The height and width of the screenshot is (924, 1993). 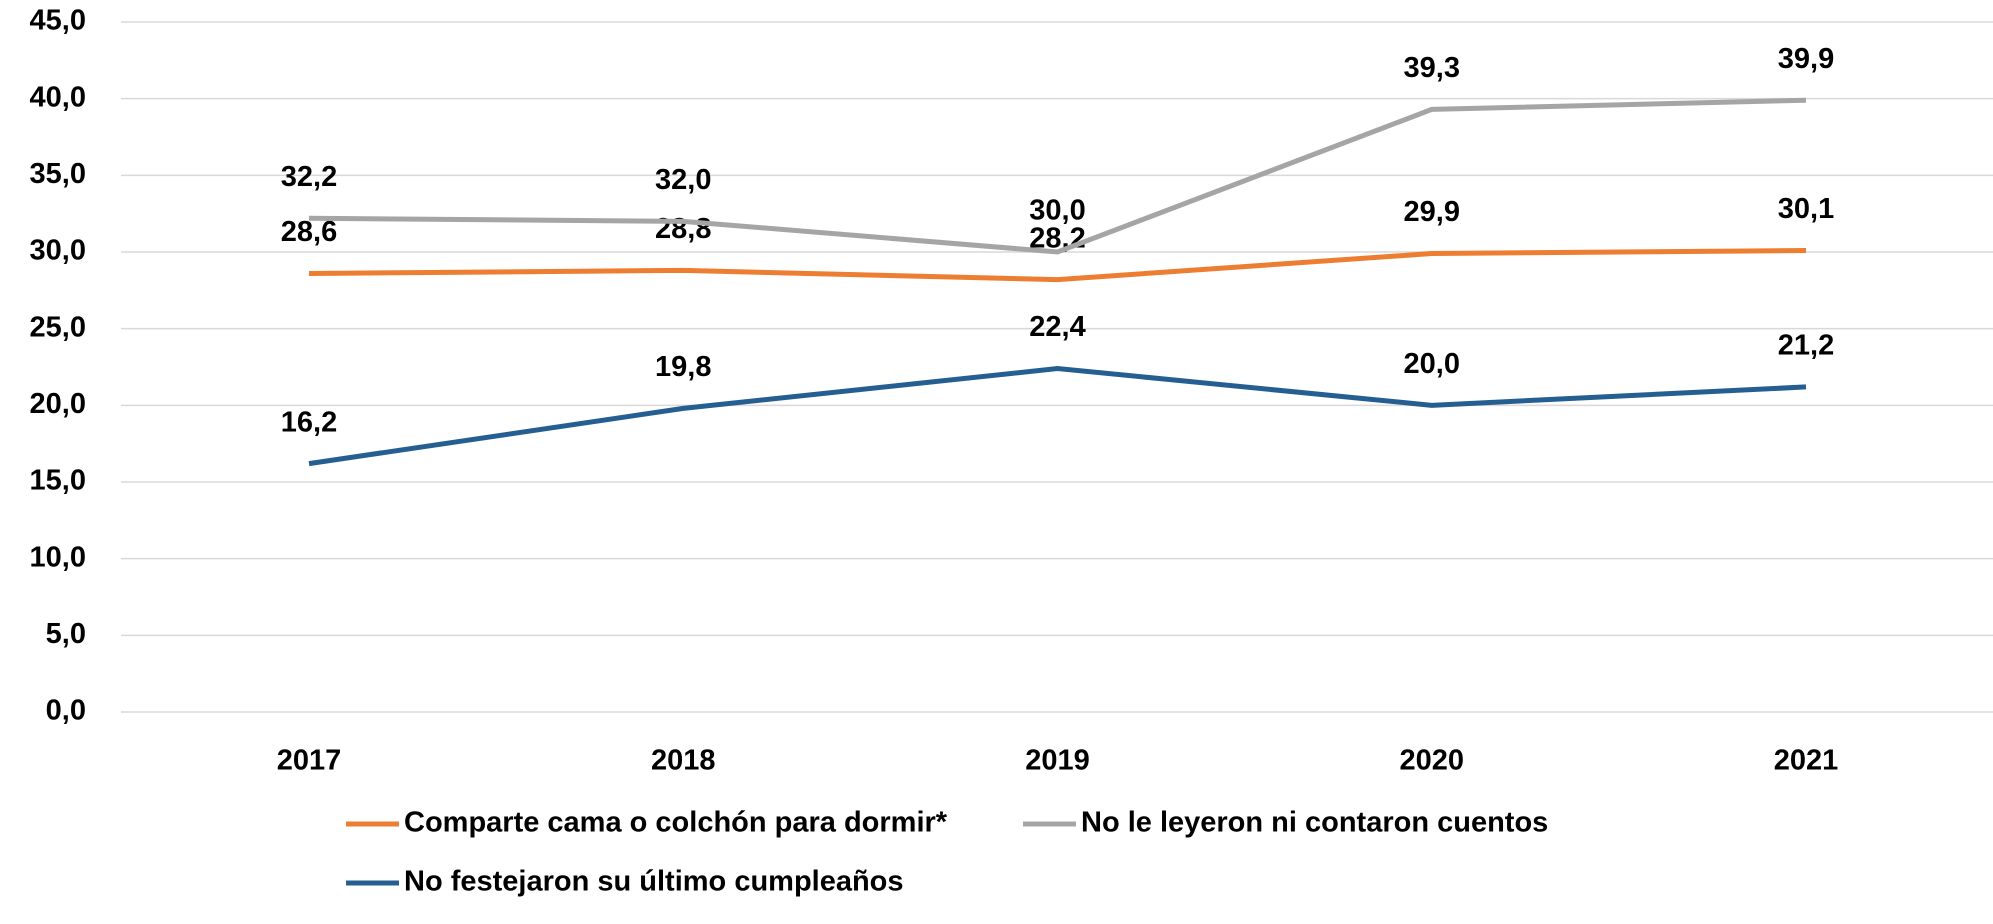 I want to click on y-tick-label: 10,0, so click(x=58, y=557).